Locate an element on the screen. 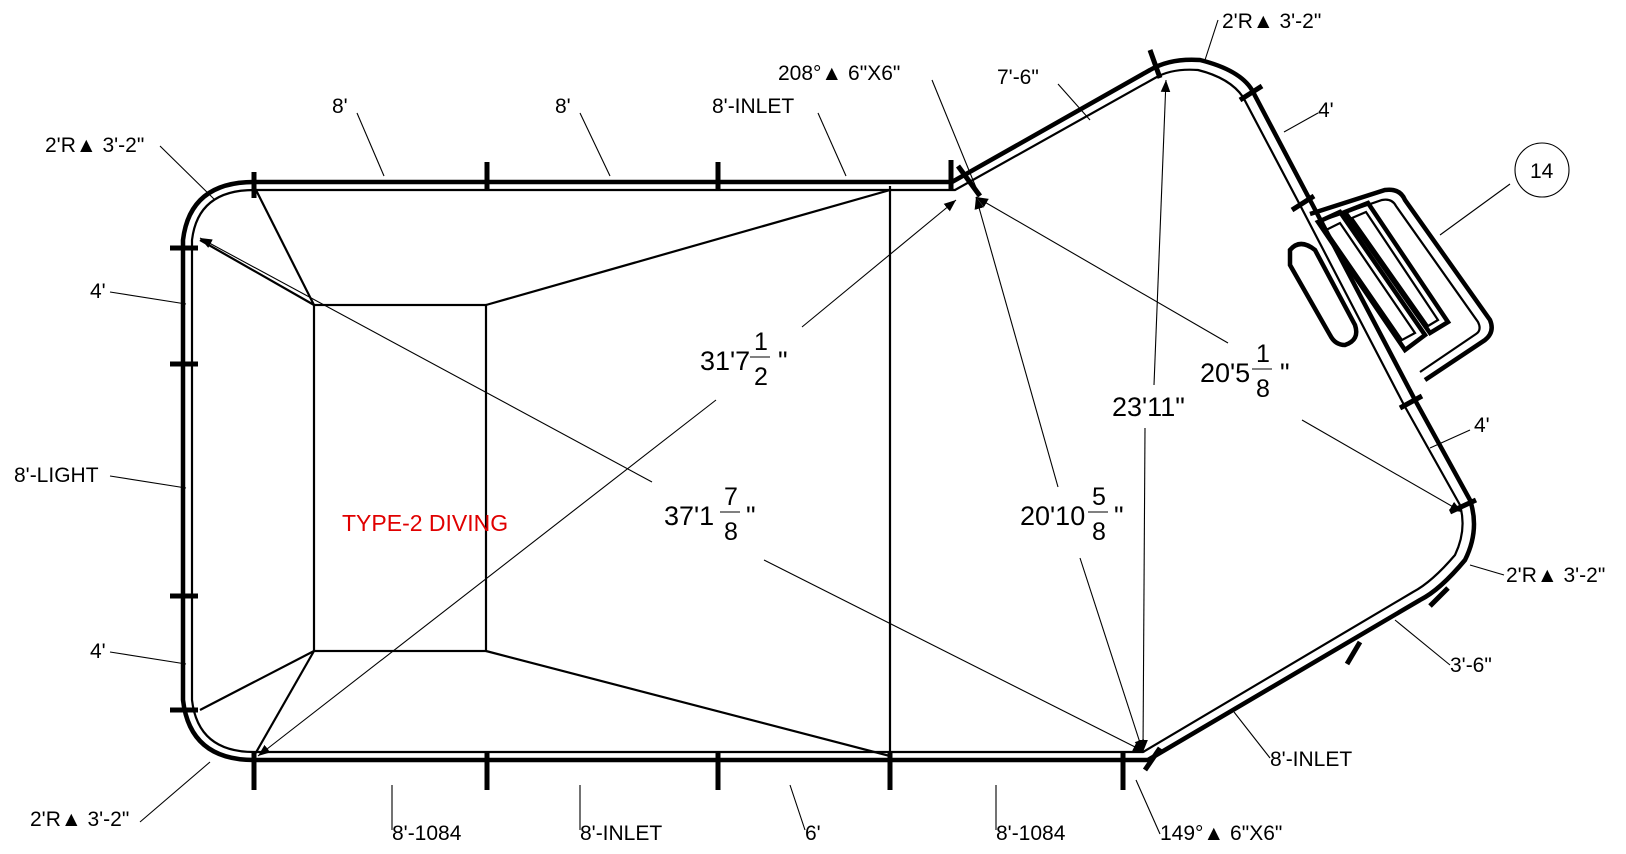 This screenshot has height=854, width=1626. label-left-4-upper: 4' is located at coordinates (98, 291).